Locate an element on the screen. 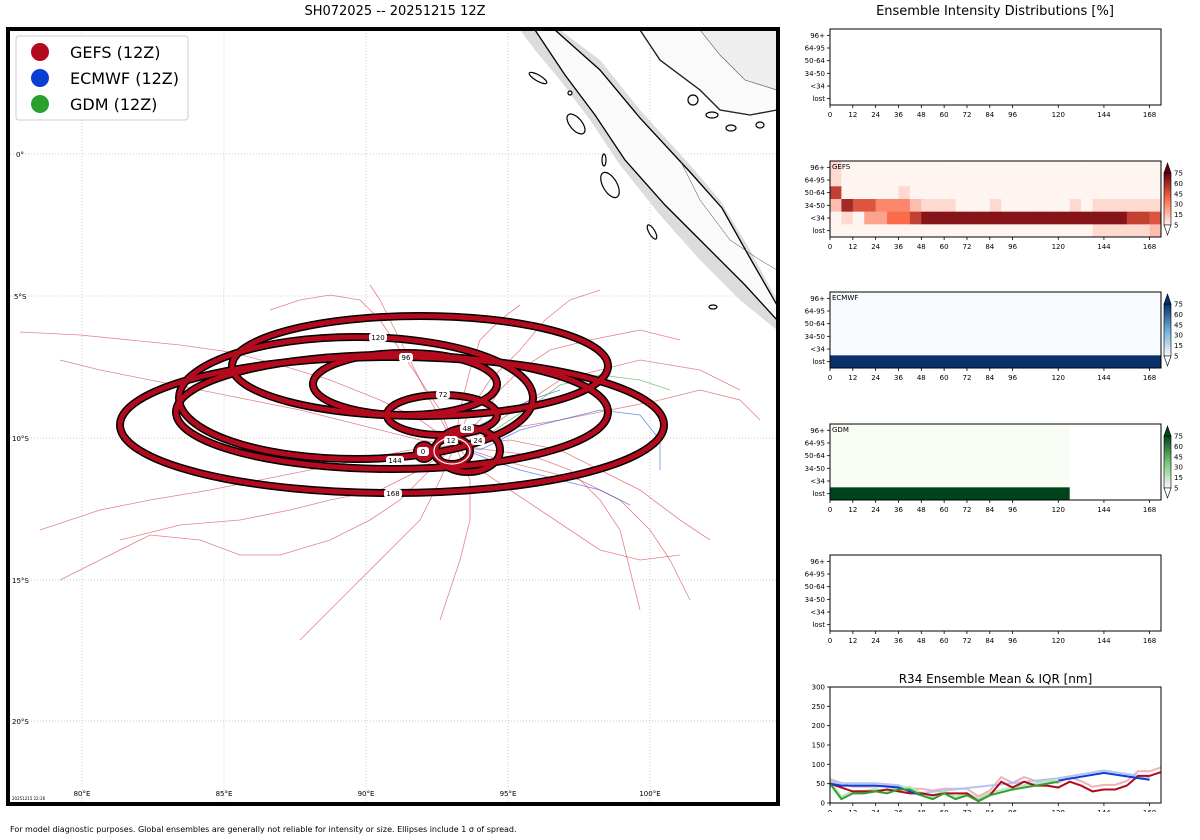 Image resolution: width=1200 pixels, height=840 pixels. svg-text: 12 is located at coordinates (451, 441).